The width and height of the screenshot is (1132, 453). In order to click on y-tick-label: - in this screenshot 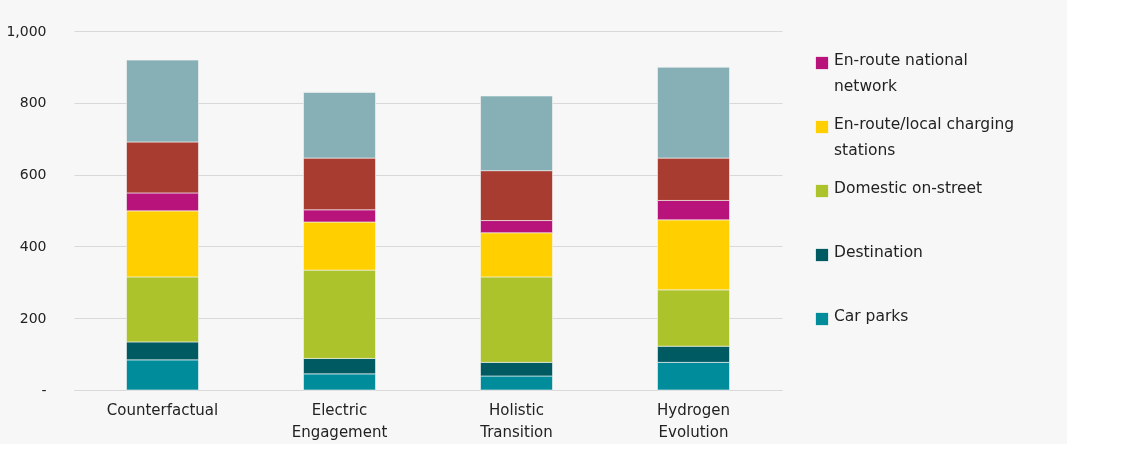, I will do `click(44, 389)`.